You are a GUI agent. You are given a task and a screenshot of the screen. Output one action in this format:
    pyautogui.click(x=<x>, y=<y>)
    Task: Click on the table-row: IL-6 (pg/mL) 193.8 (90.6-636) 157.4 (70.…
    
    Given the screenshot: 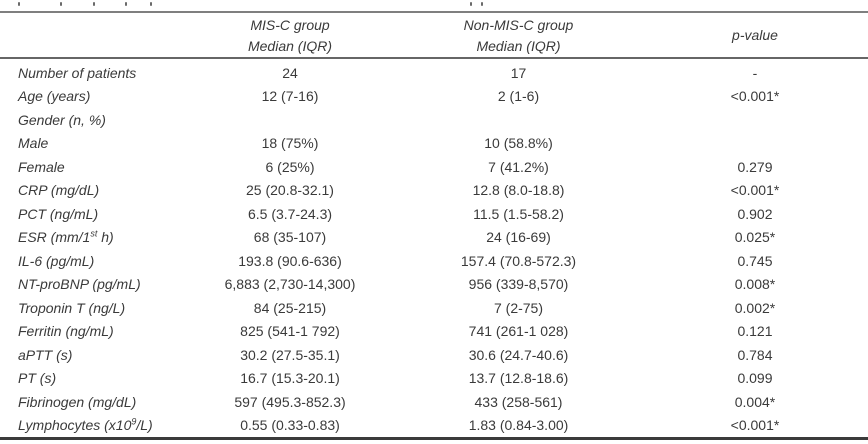 What is the action you would take?
    pyautogui.click(x=434, y=261)
    